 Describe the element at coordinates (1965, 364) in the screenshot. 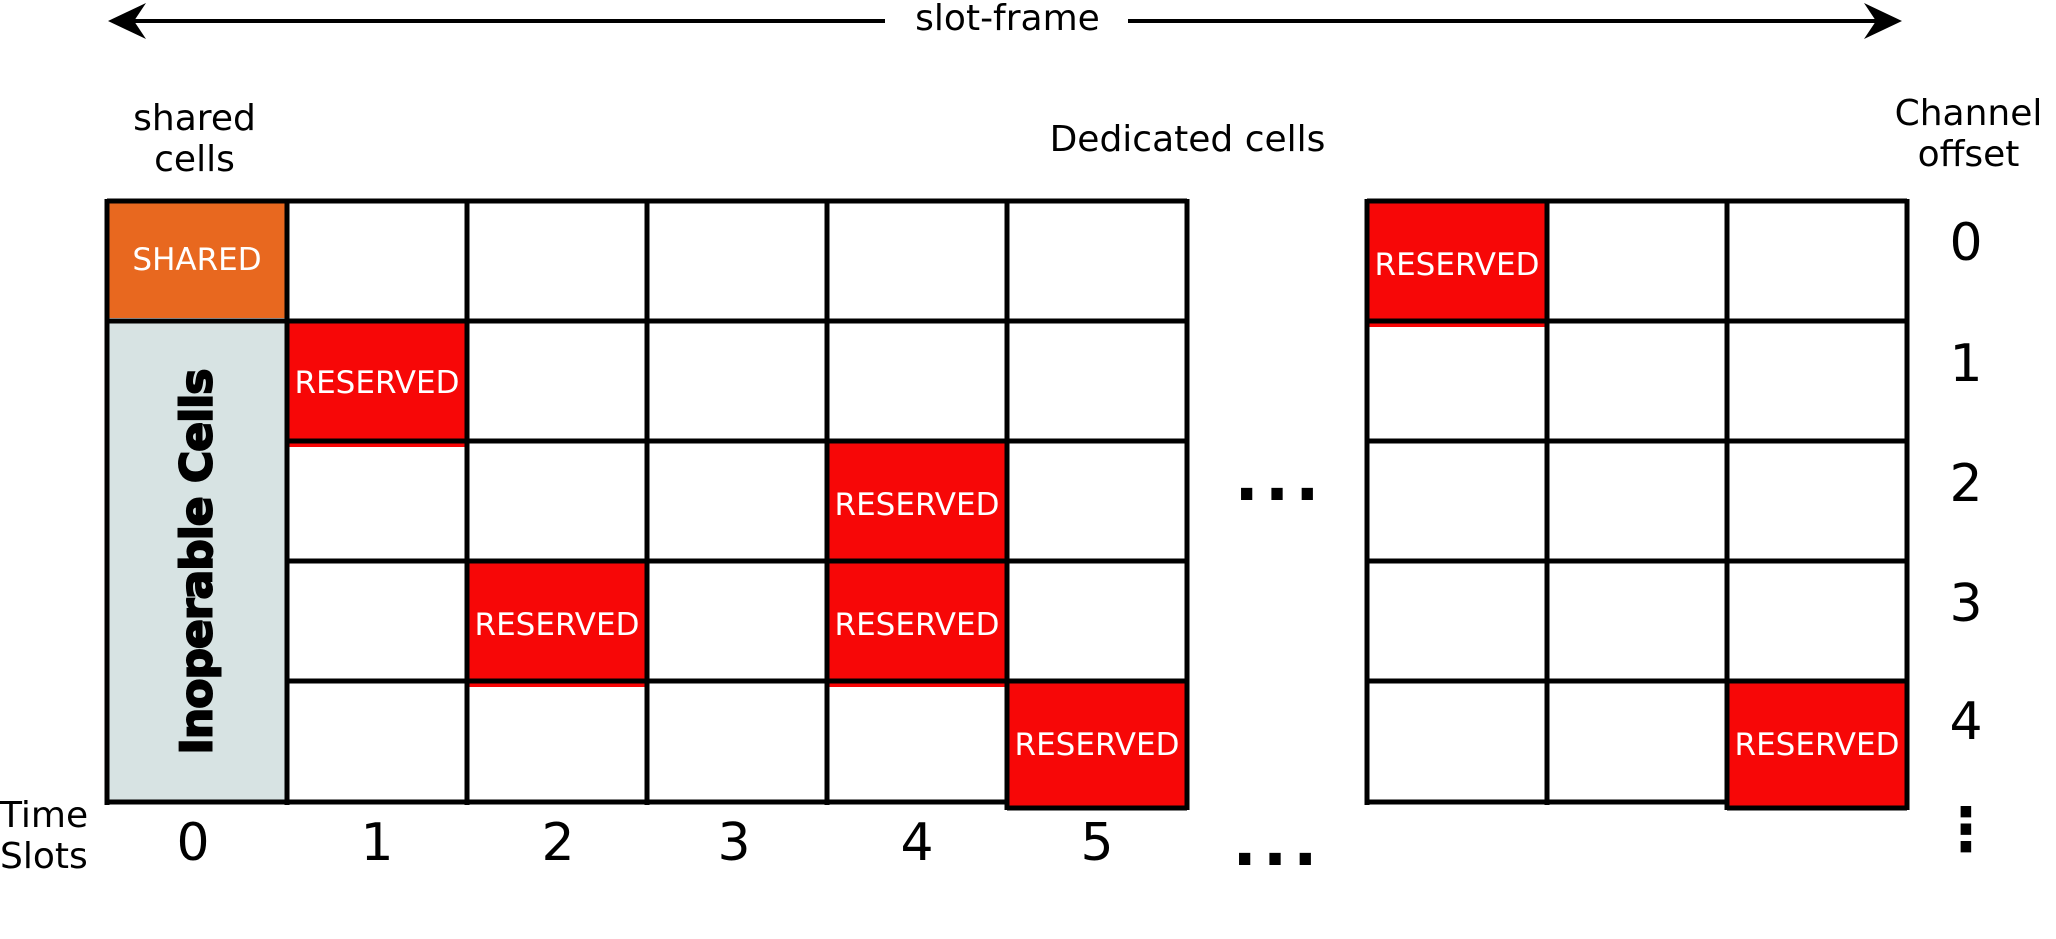

I see `channel-offset-1: 1` at that location.